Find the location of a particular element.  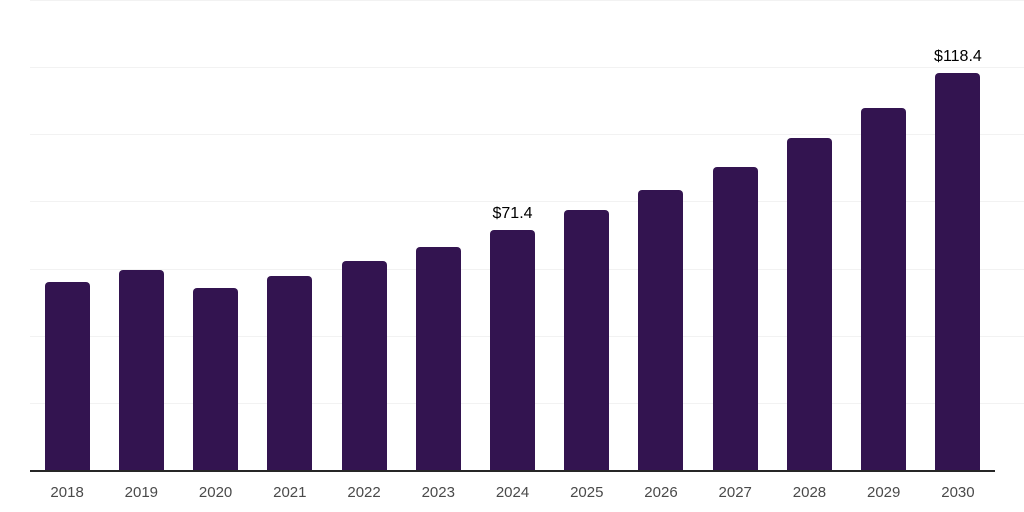

x-axis-label-2018: 2018 is located at coordinates (67, 492).